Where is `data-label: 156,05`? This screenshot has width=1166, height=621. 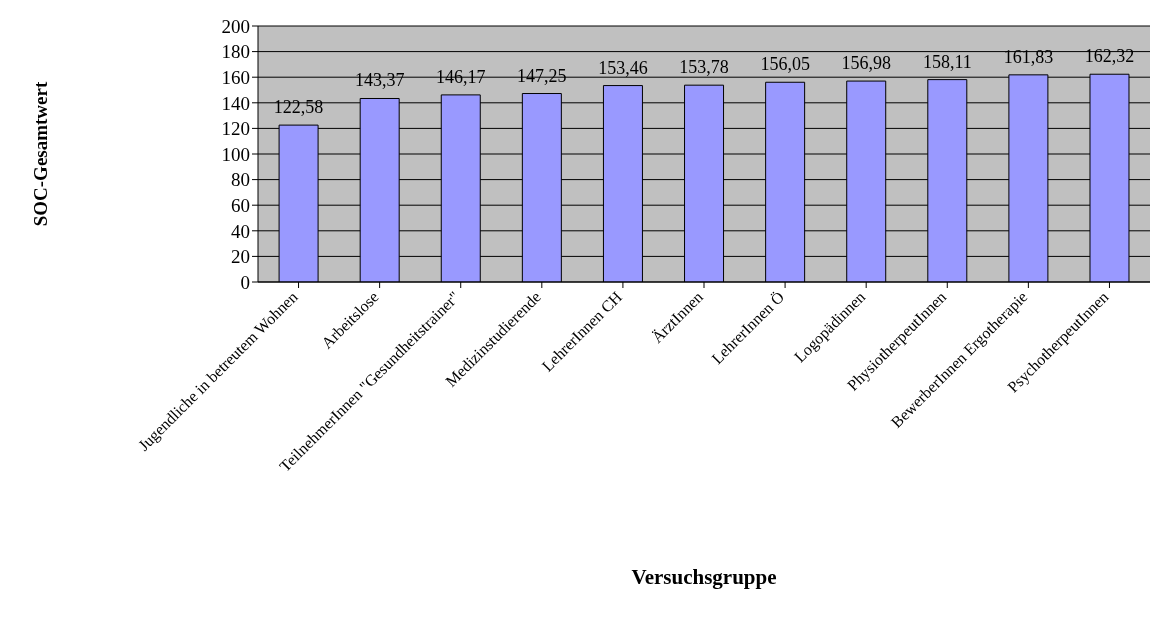
data-label: 156,05 is located at coordinates (785, 64).